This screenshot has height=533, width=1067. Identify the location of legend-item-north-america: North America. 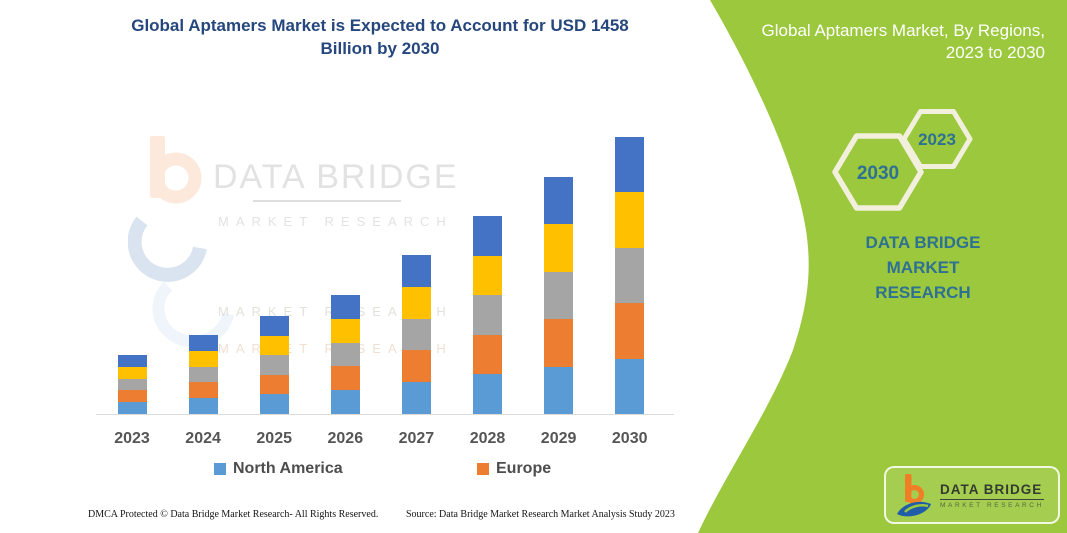
(278, 469).